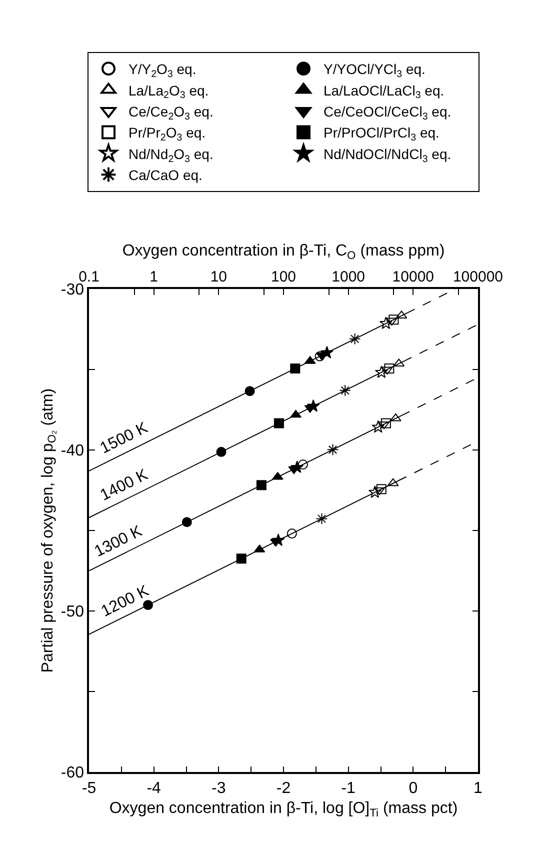 This screenshot has height=844, width=535. Describe the element at coordinates (171, 112) in the screenshot. I see `legend-label: Ce/Ce$_{2}$O$_{3}$ eq.` at that location.